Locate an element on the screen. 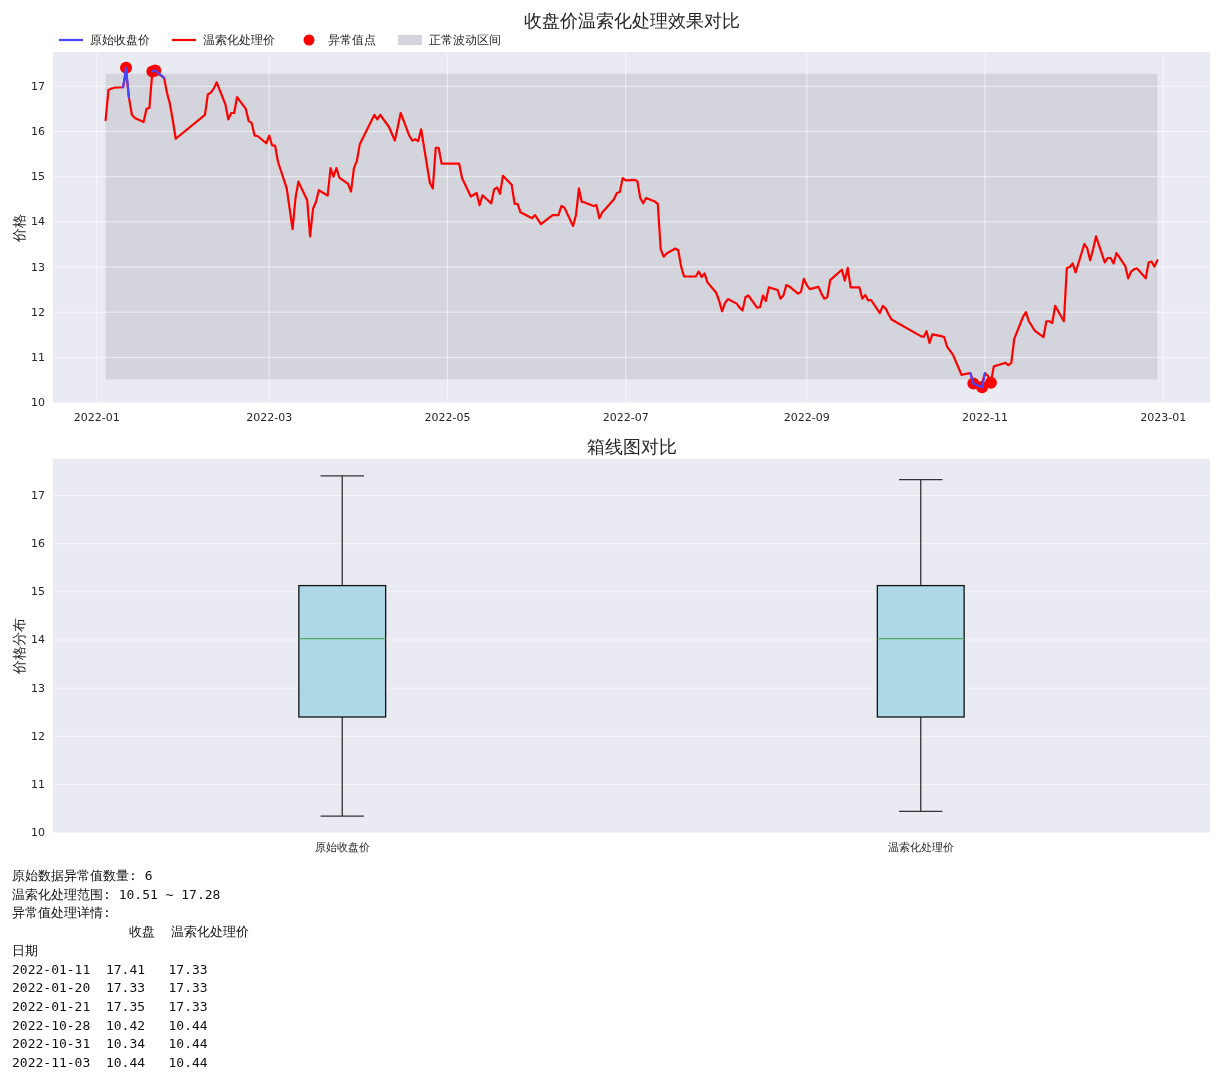  legend-label: 原始收盘价 is located at coordinates (120, 40).